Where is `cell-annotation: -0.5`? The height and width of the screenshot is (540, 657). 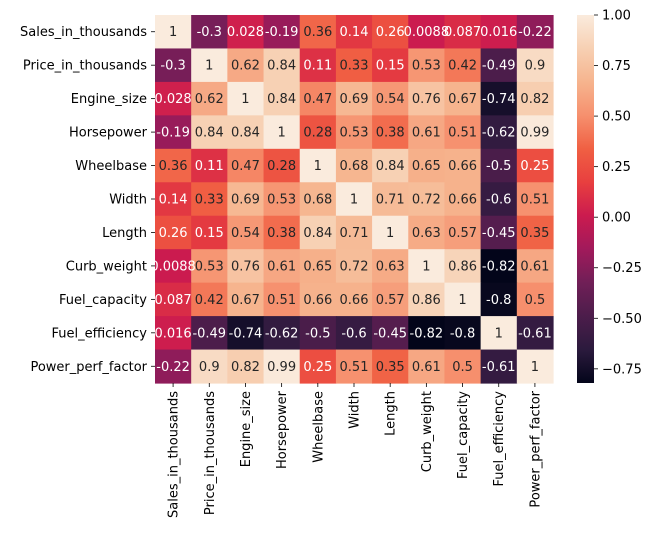 cell-annotation: -0.5 is located at coordinates (498, 166).